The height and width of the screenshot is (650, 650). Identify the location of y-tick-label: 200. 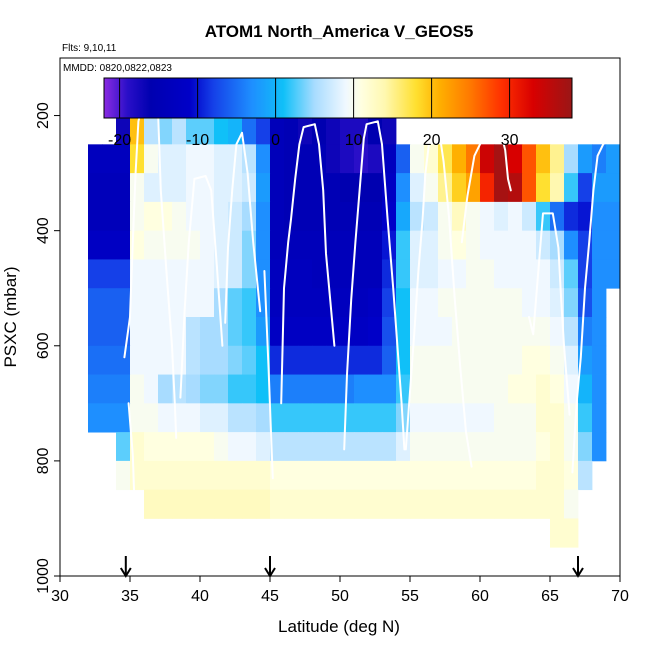
(43, 115).